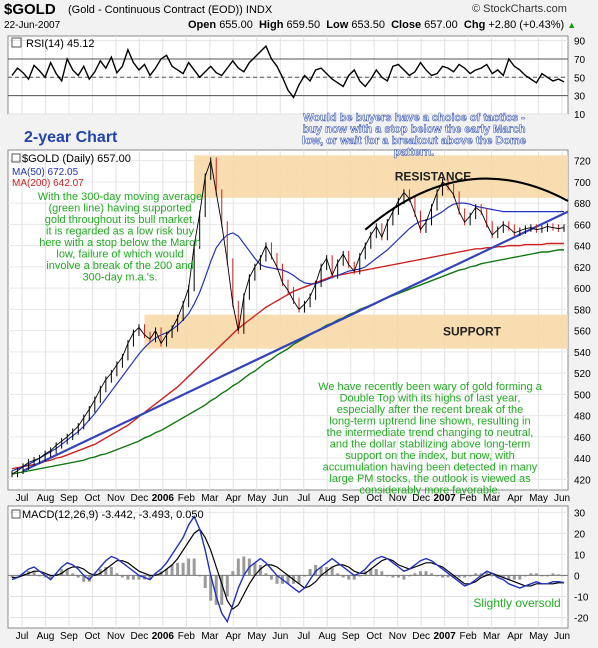 The width and height of the screenshot is (598, 648). Describe the element at coordinates (45, 172) in the screenshot. I see `ma50-legend-entry: MA(50) 672.05` at that location.